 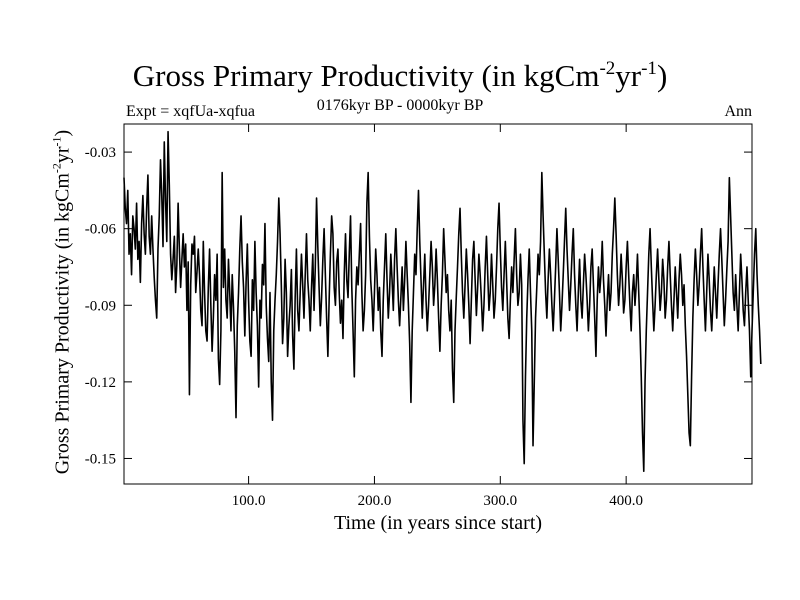 I want to click on y-tick-label: -0.15, so click(x=100, y=459).